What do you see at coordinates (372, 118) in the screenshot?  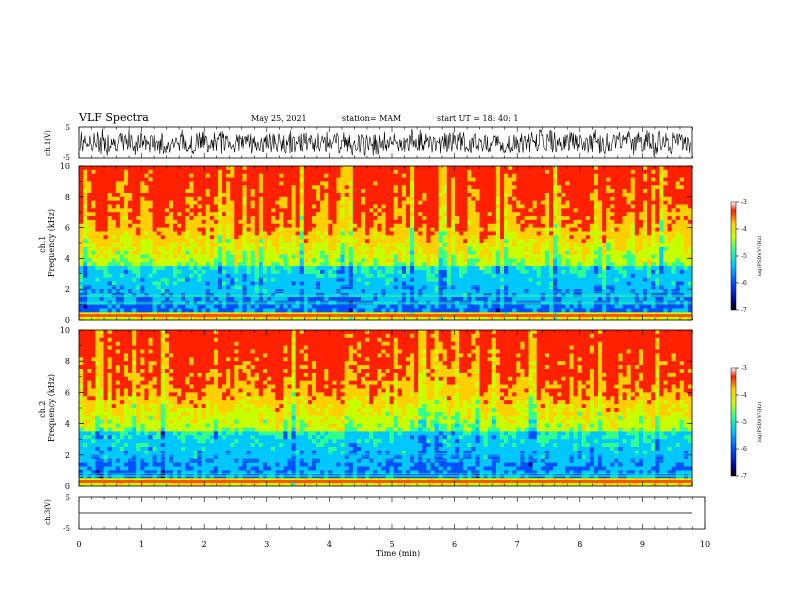 I see `station-label: station= MAM` at bounding box center [372, 118].